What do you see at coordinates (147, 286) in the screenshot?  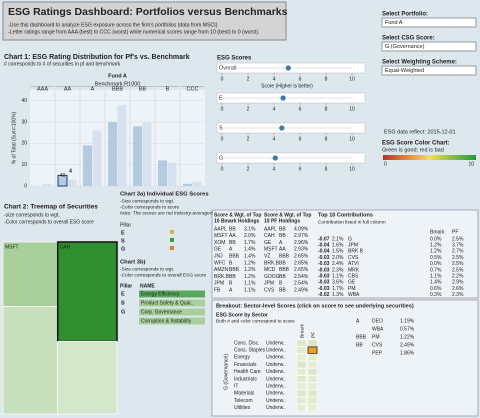 I see `column-header: NAME` at bounding box center [147, 286].